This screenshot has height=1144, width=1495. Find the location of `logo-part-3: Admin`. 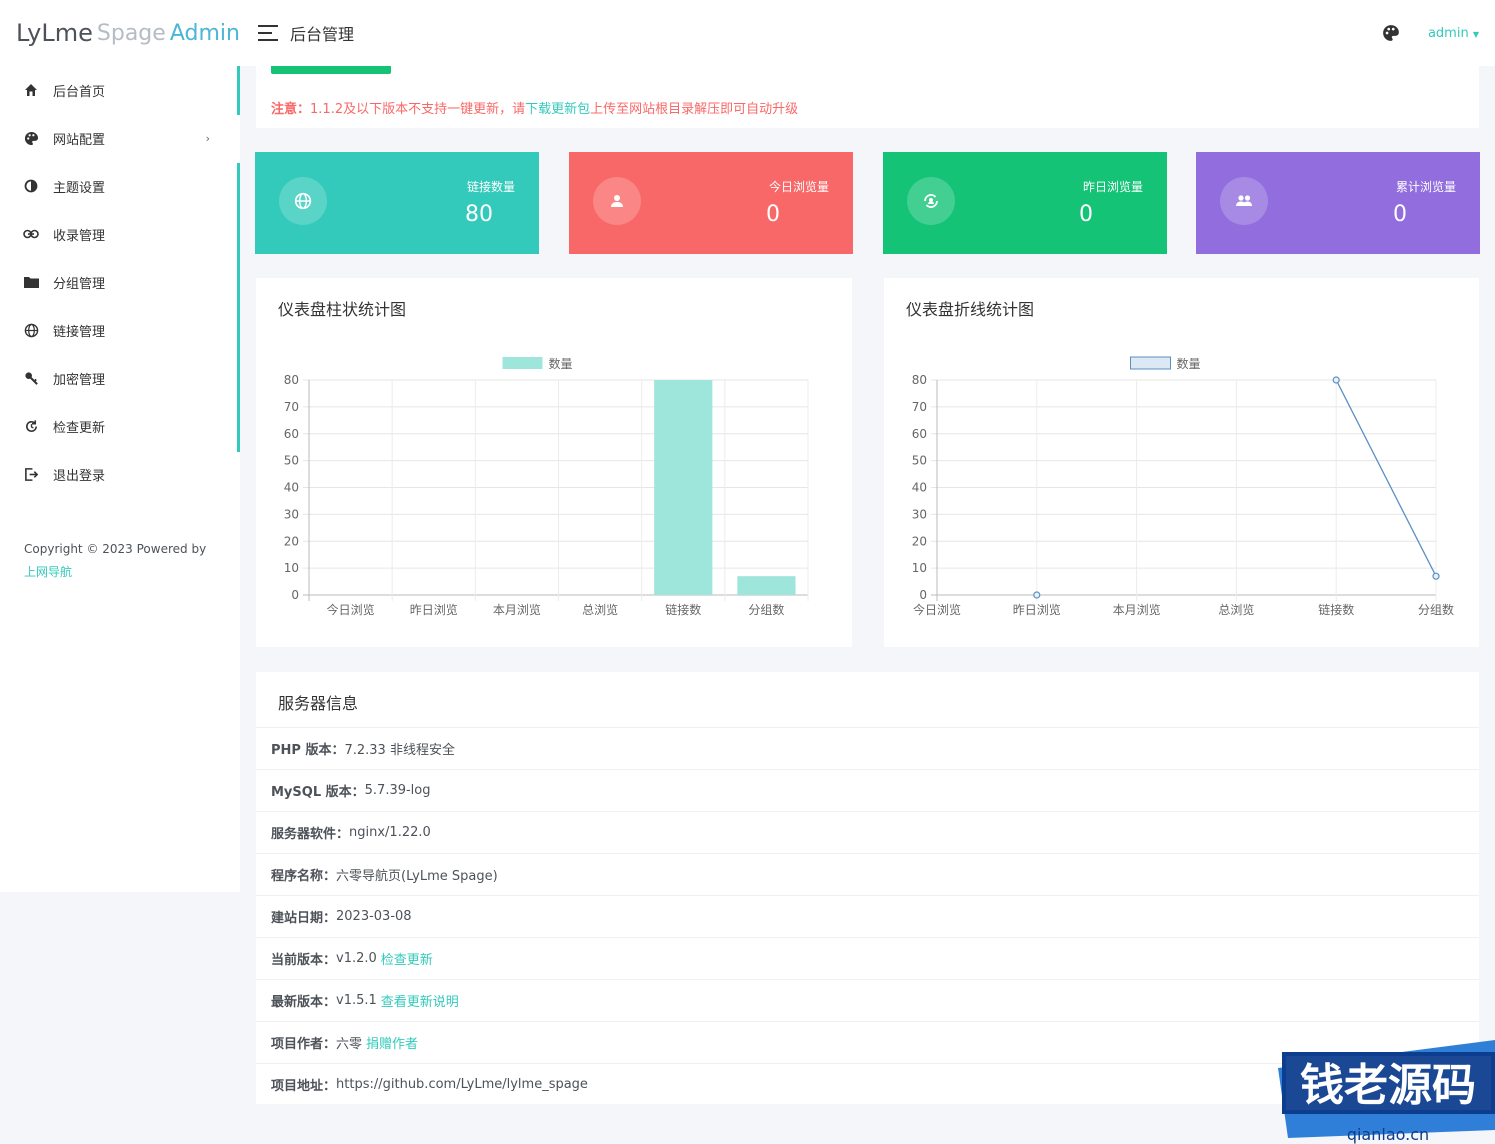

logo-part-3: Admin is located at coordinates (204, 33).